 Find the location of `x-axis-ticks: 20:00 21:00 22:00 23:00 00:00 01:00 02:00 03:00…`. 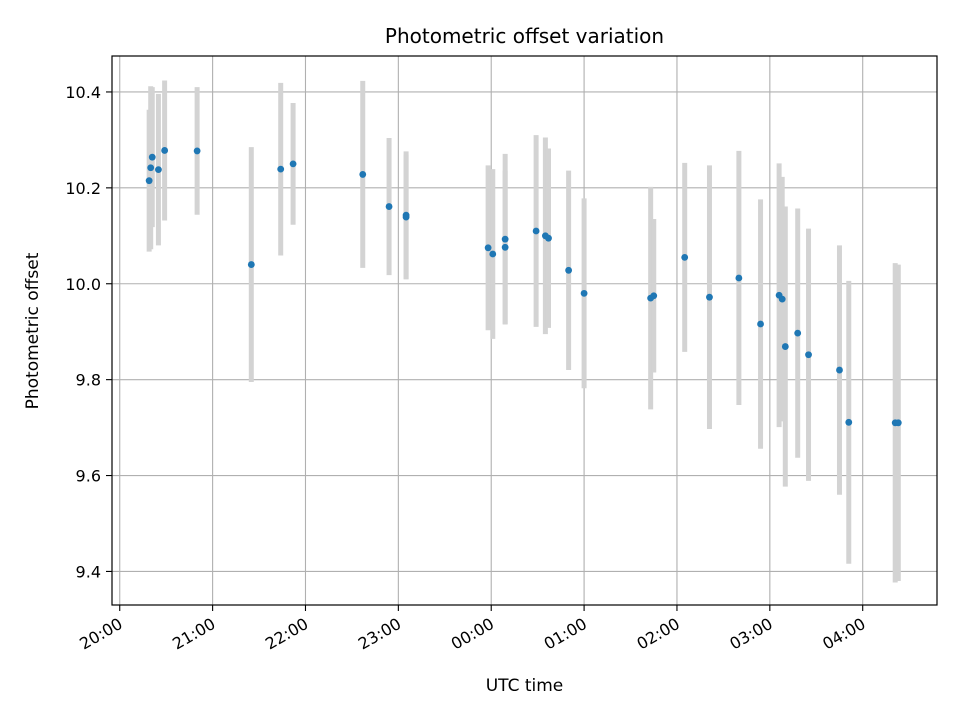

x-axis-ticks: 20:00 21:00 22:00 23:00 00:00 01:00 02:00 03:00… is located at coordinates (472, 629).